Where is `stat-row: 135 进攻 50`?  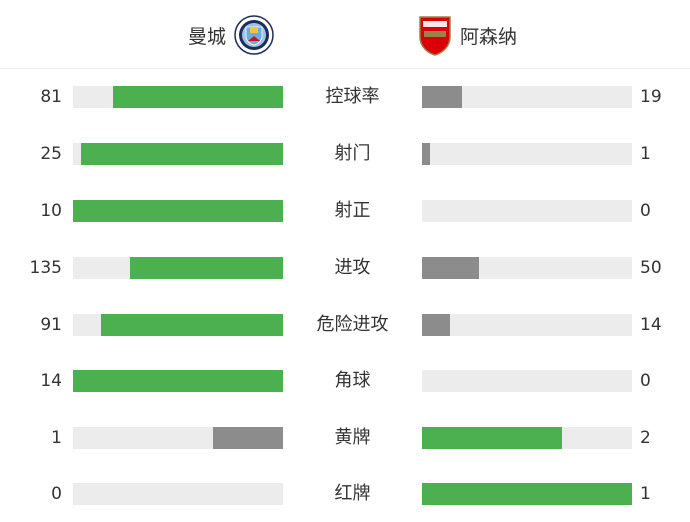
stat-row: 135 进攻 50 is located at coordinates (345, 268).